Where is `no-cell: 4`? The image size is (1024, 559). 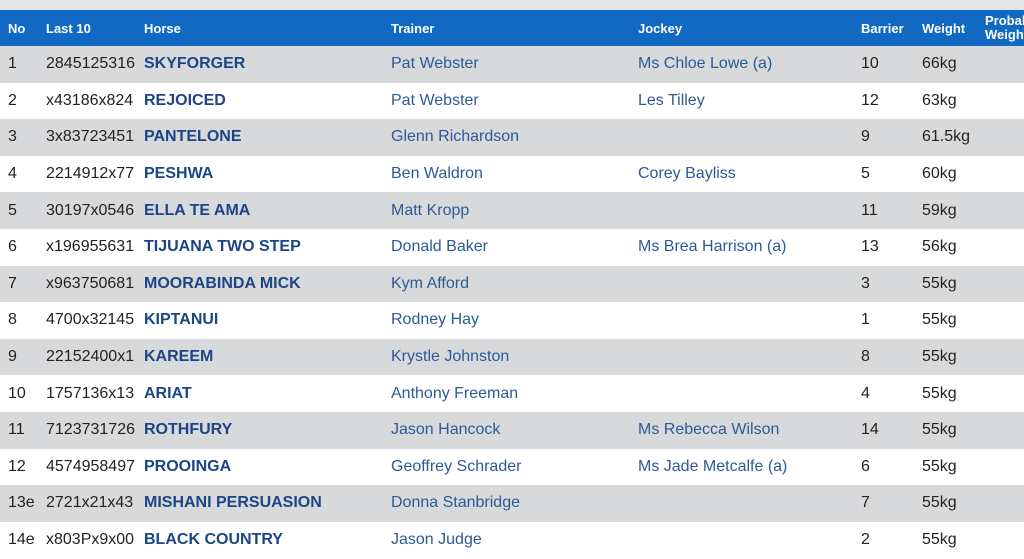 no-cell: 4 is located at coordinates (12, 174).